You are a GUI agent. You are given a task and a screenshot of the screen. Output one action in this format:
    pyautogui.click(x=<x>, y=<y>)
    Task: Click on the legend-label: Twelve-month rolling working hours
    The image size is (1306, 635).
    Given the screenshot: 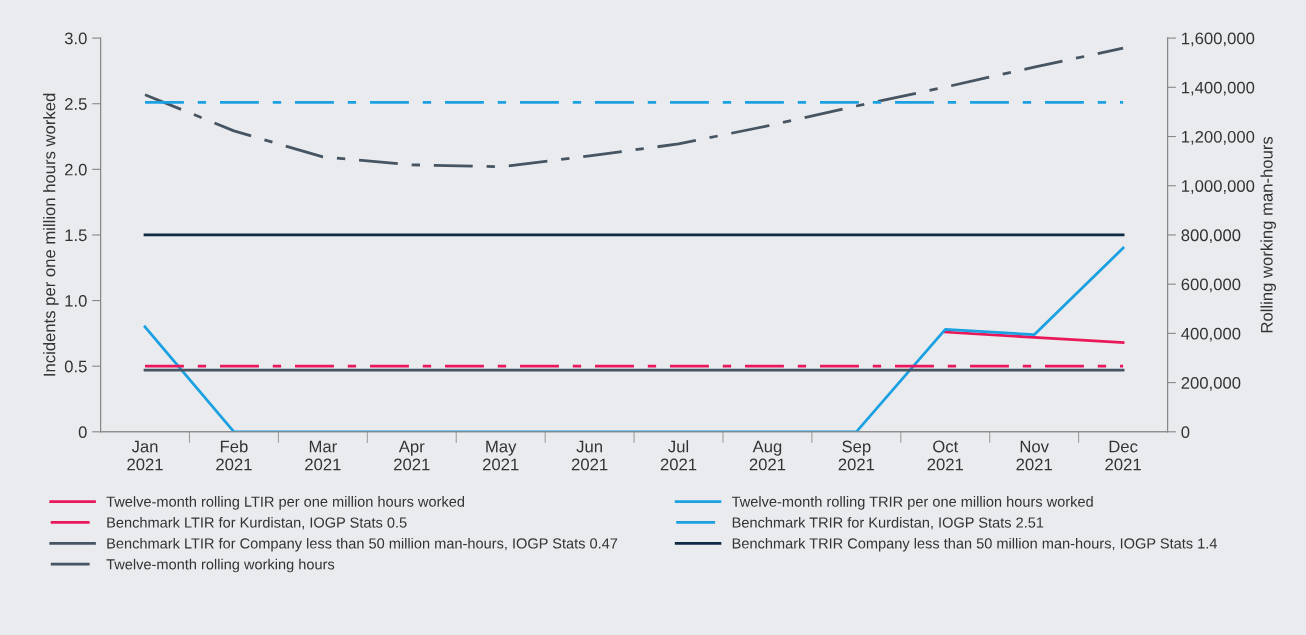 What is the action you would take?
    pyautogui.click(x=220, y=565)
    